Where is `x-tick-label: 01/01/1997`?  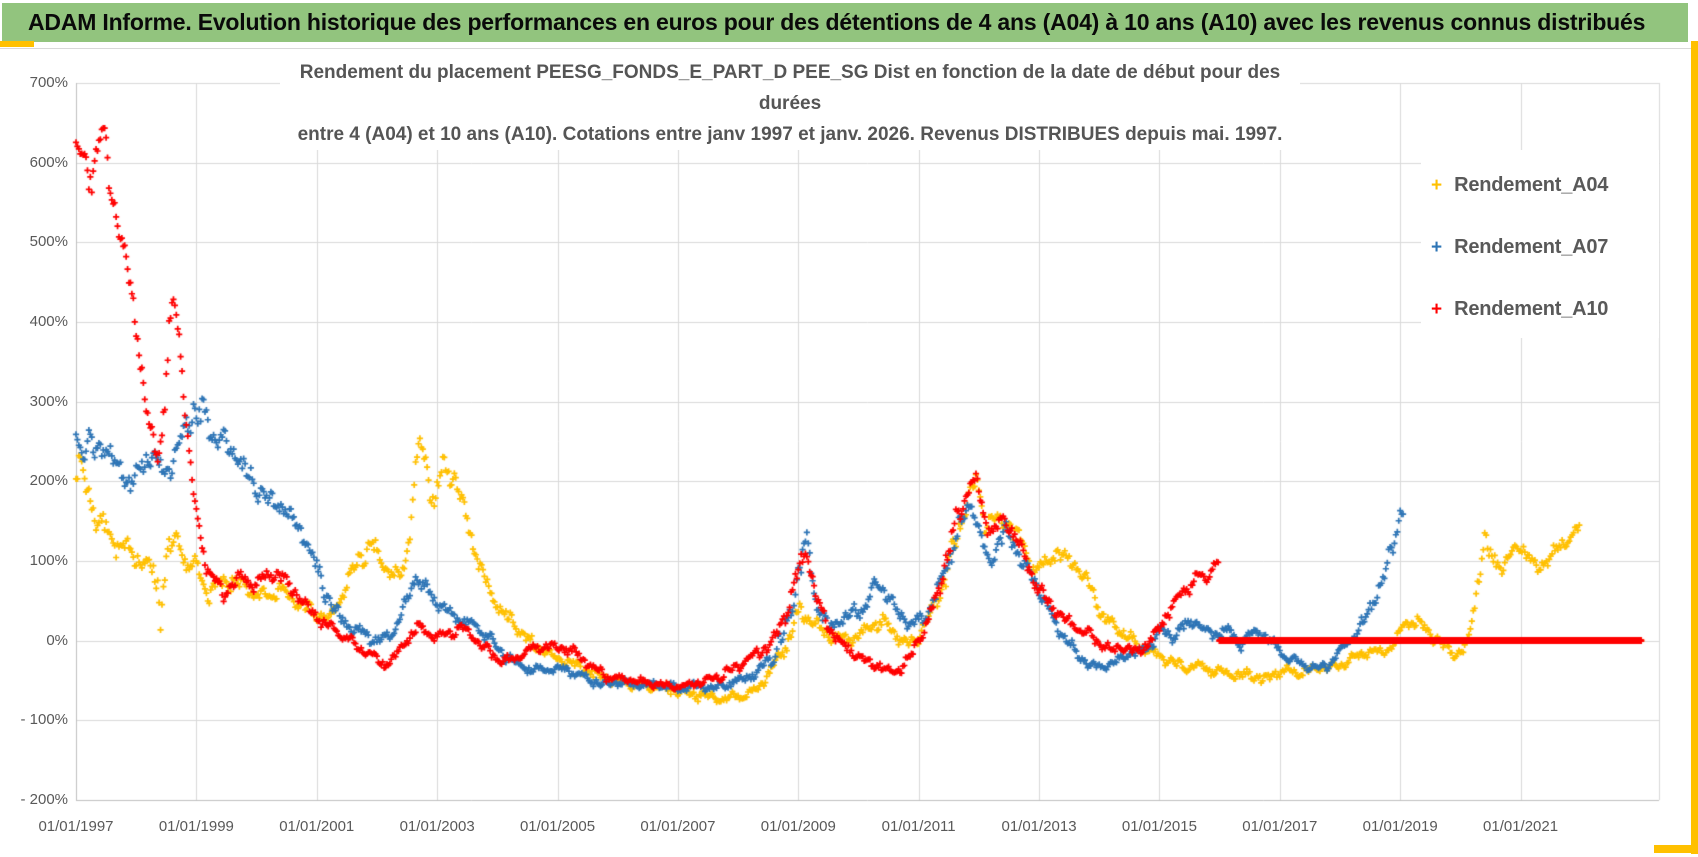 x-tick-label: 01/01/1997 is located at coordinates (76, 826).